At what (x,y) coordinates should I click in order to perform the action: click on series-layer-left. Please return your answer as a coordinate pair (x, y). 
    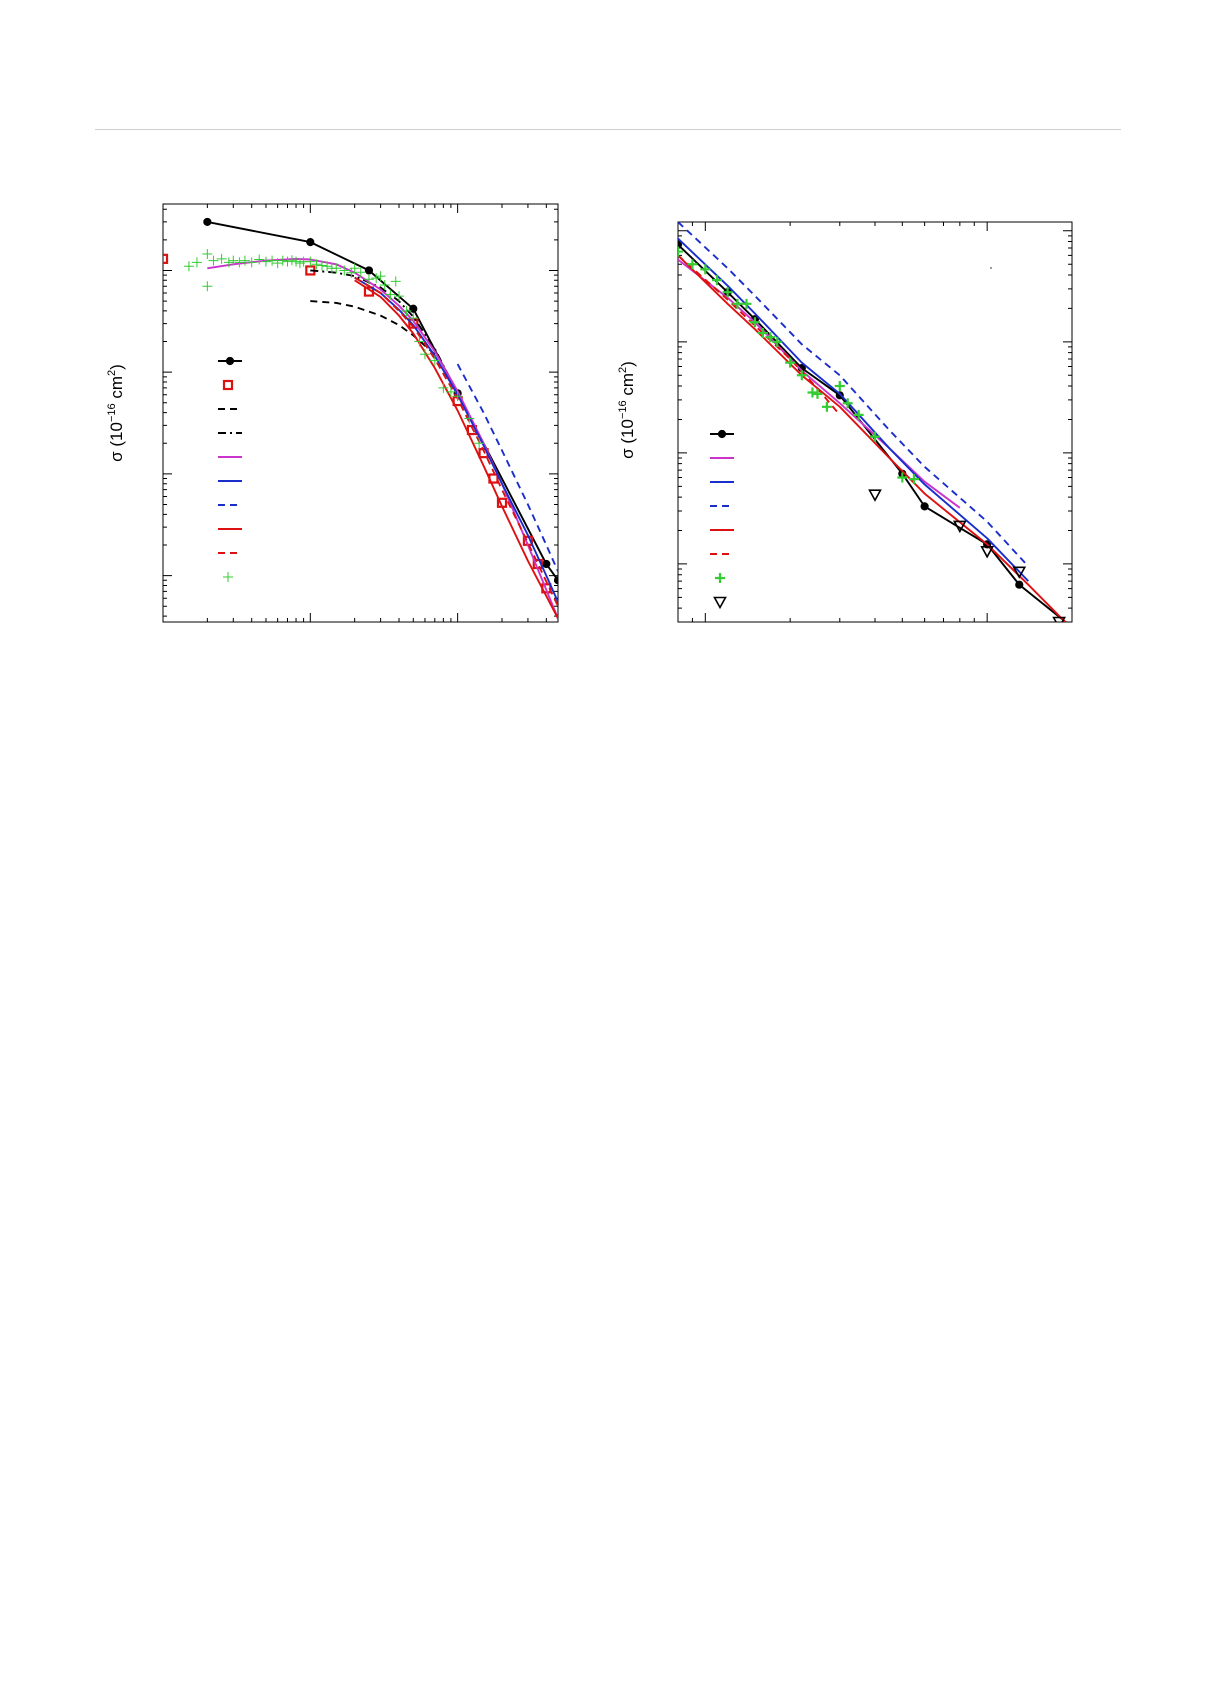
    Looking at the image, I should click on (360, 418).